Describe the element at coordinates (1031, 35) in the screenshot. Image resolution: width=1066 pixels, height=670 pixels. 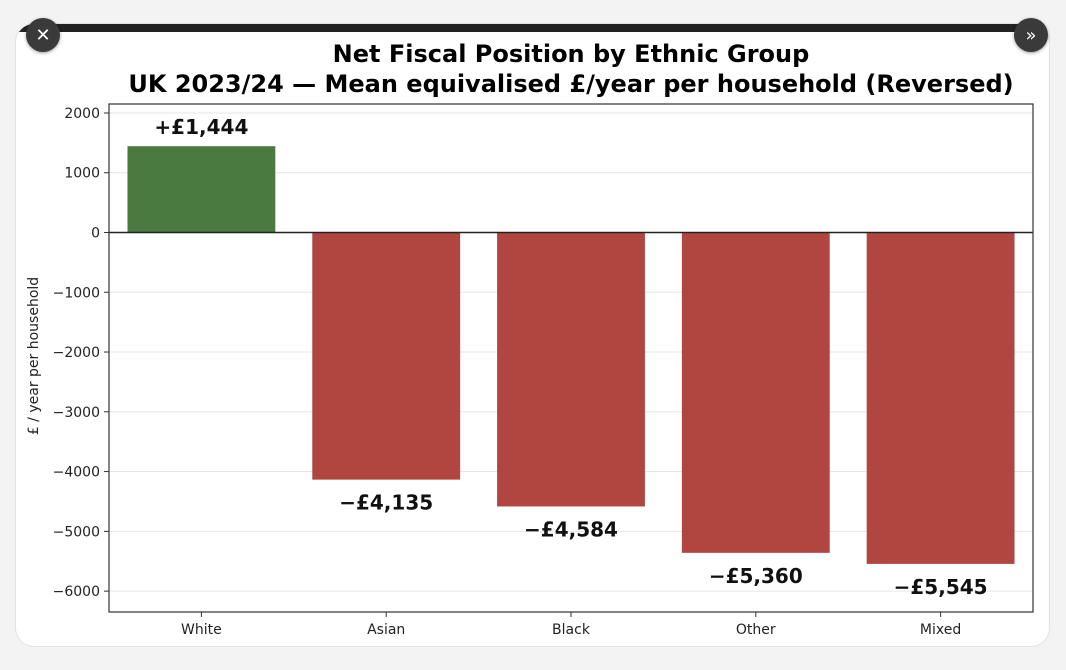
I see `next-icon: »` at that location.